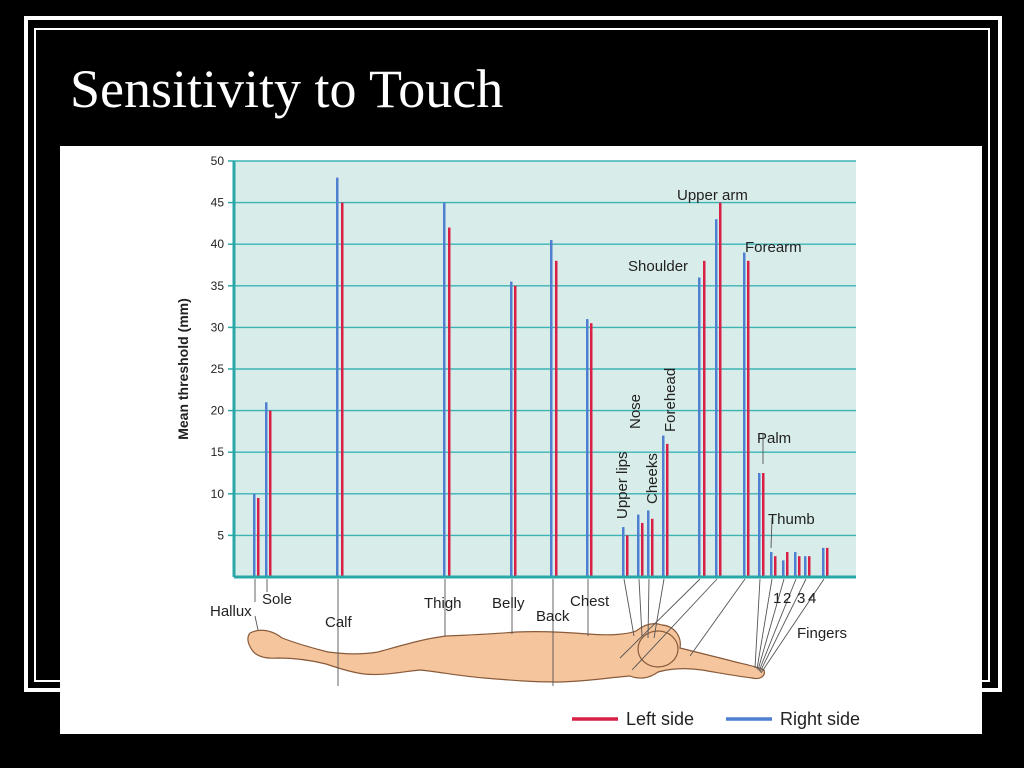 The image size is (1024, 768). I want to click on region-label: Forehead, so click(670, 400).